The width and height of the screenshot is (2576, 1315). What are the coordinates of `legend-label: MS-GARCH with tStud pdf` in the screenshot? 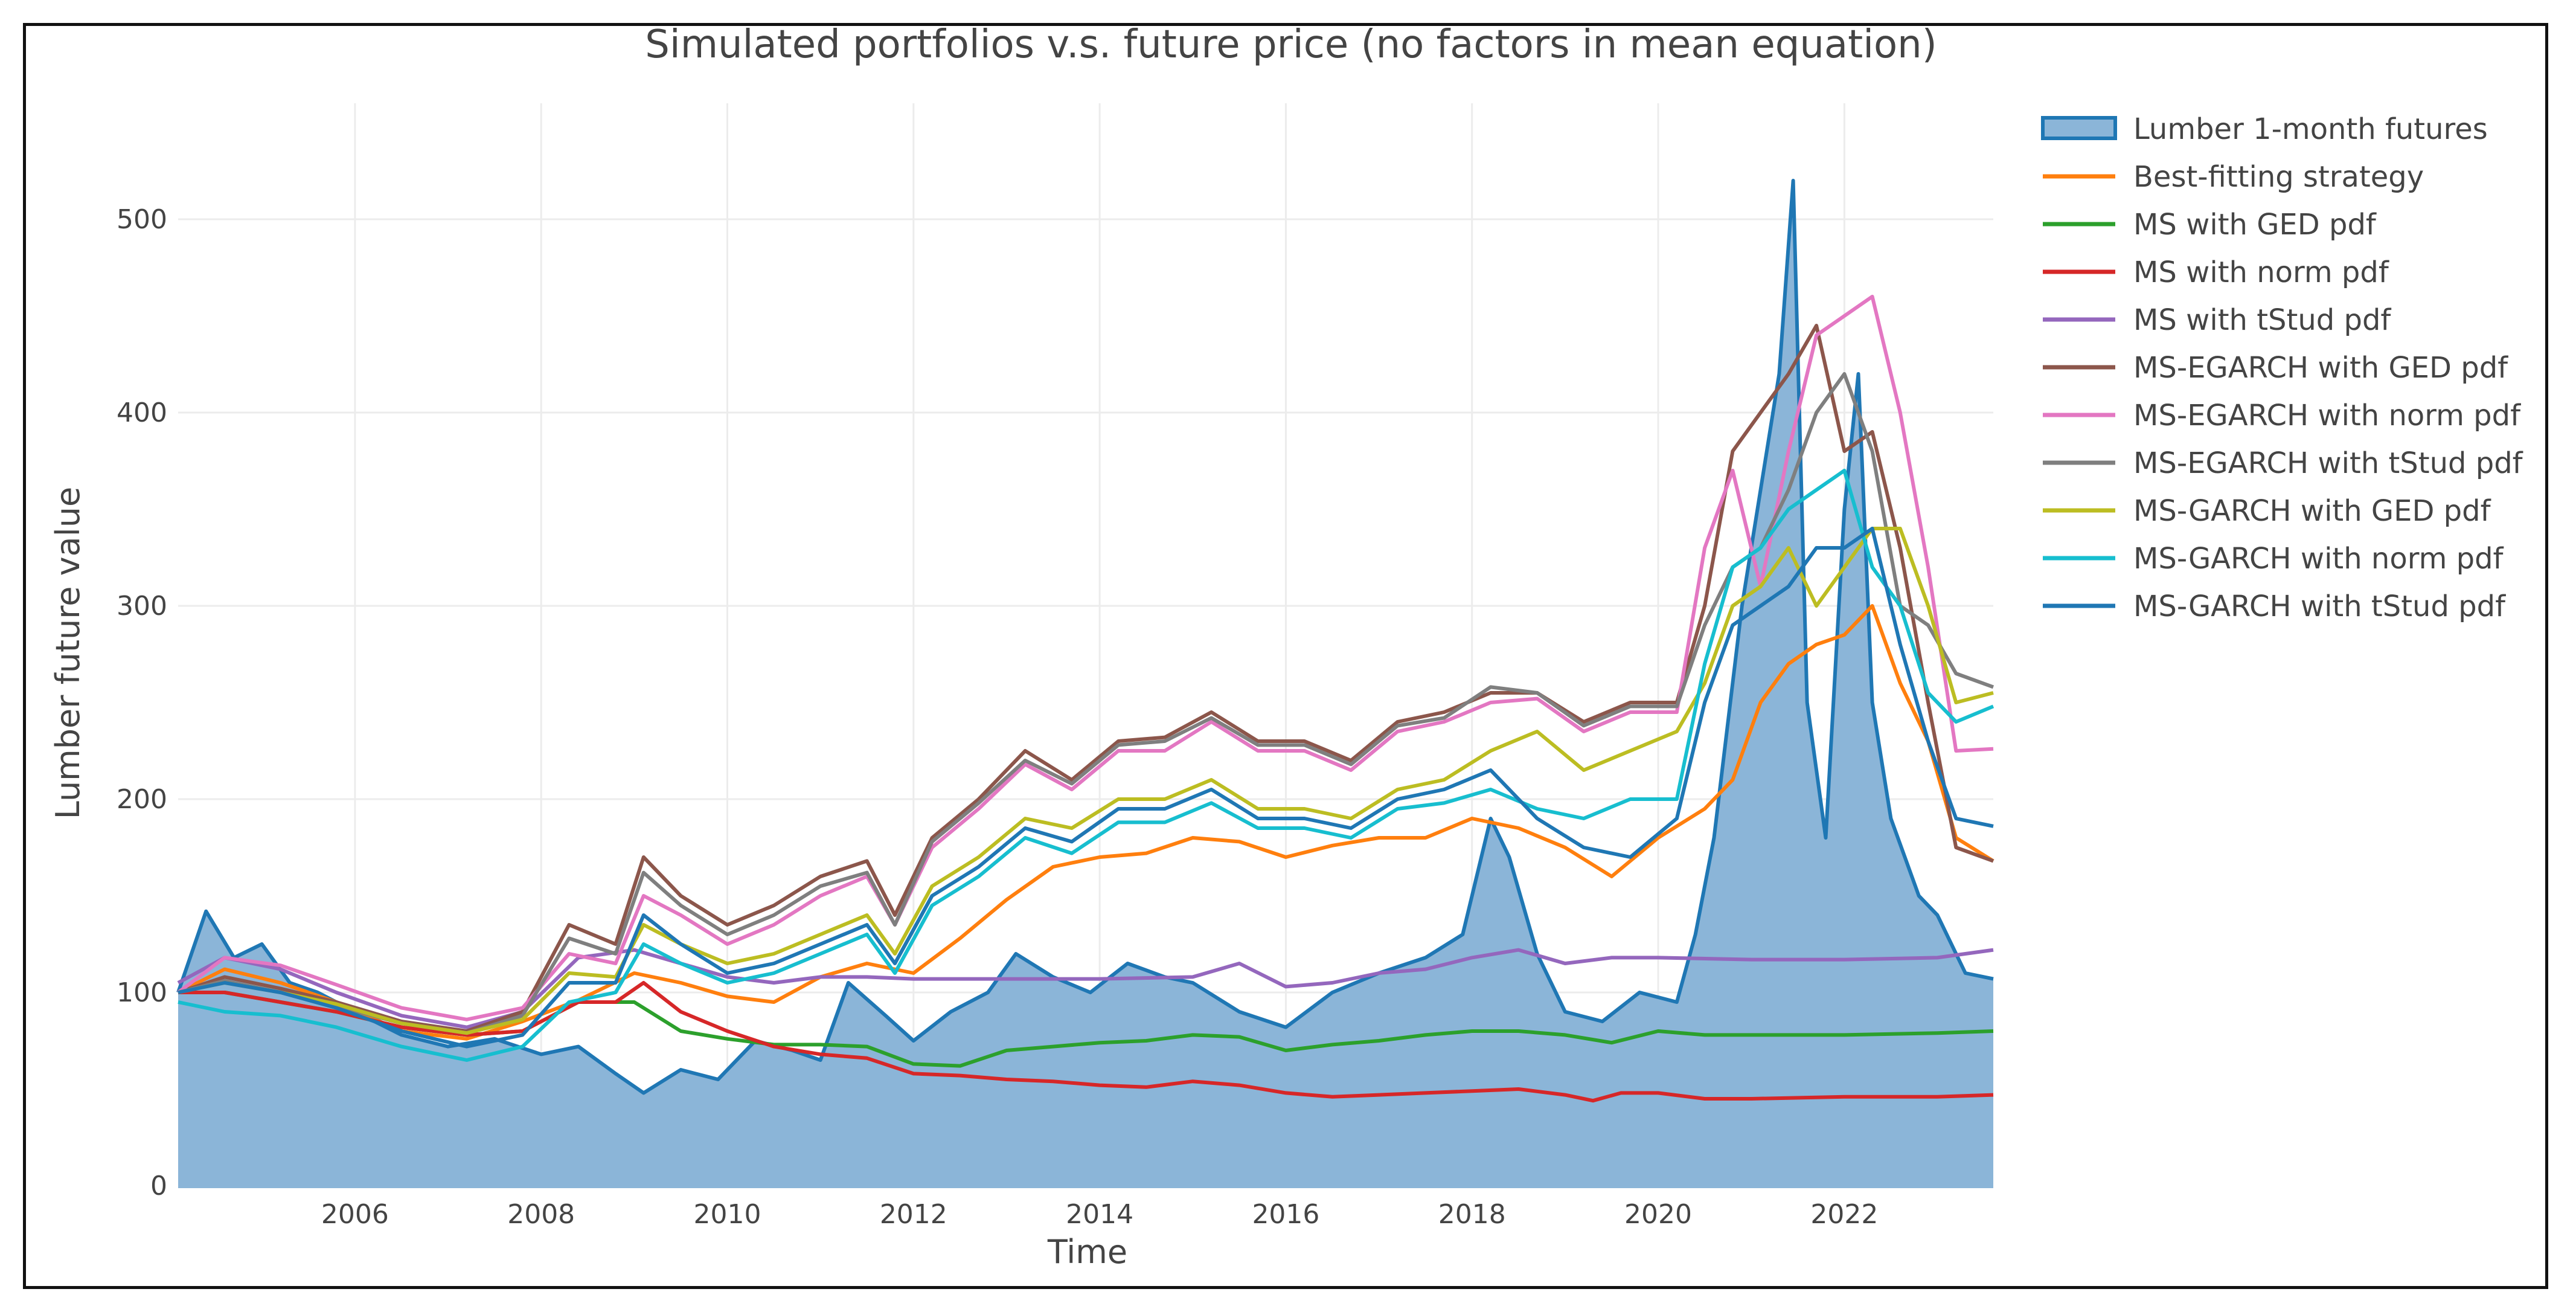 It's located at (2319, 606).